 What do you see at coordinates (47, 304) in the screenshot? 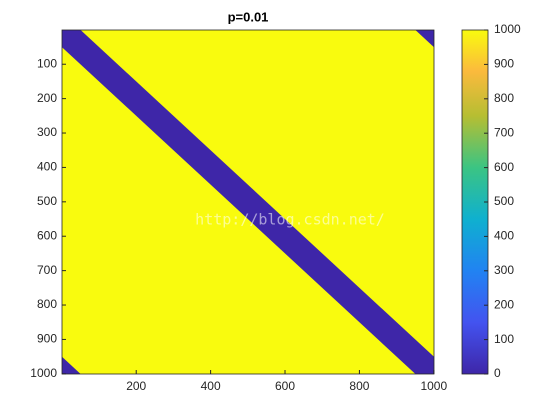
I see `y-tick-label: 800` at bounding box center [47, 304].